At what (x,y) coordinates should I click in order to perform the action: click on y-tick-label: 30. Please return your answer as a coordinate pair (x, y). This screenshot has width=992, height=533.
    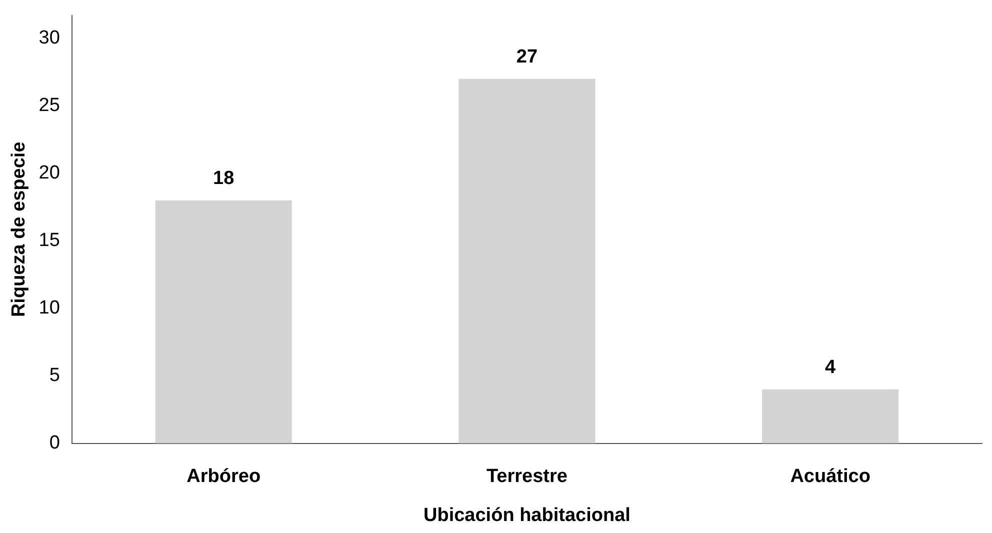
    Looking at the image, I should click on (49, 38).